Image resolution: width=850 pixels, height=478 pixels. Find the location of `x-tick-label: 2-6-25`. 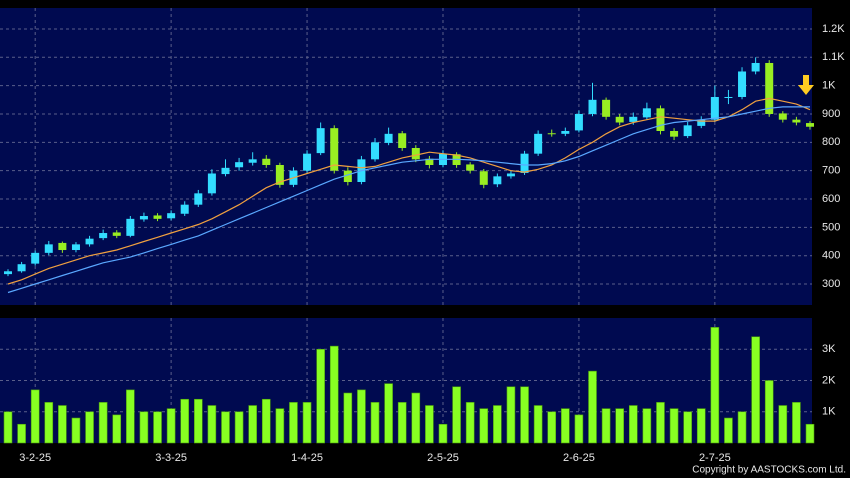

x-tick-label: 2-6-25 is located at coordinates (579, 458).